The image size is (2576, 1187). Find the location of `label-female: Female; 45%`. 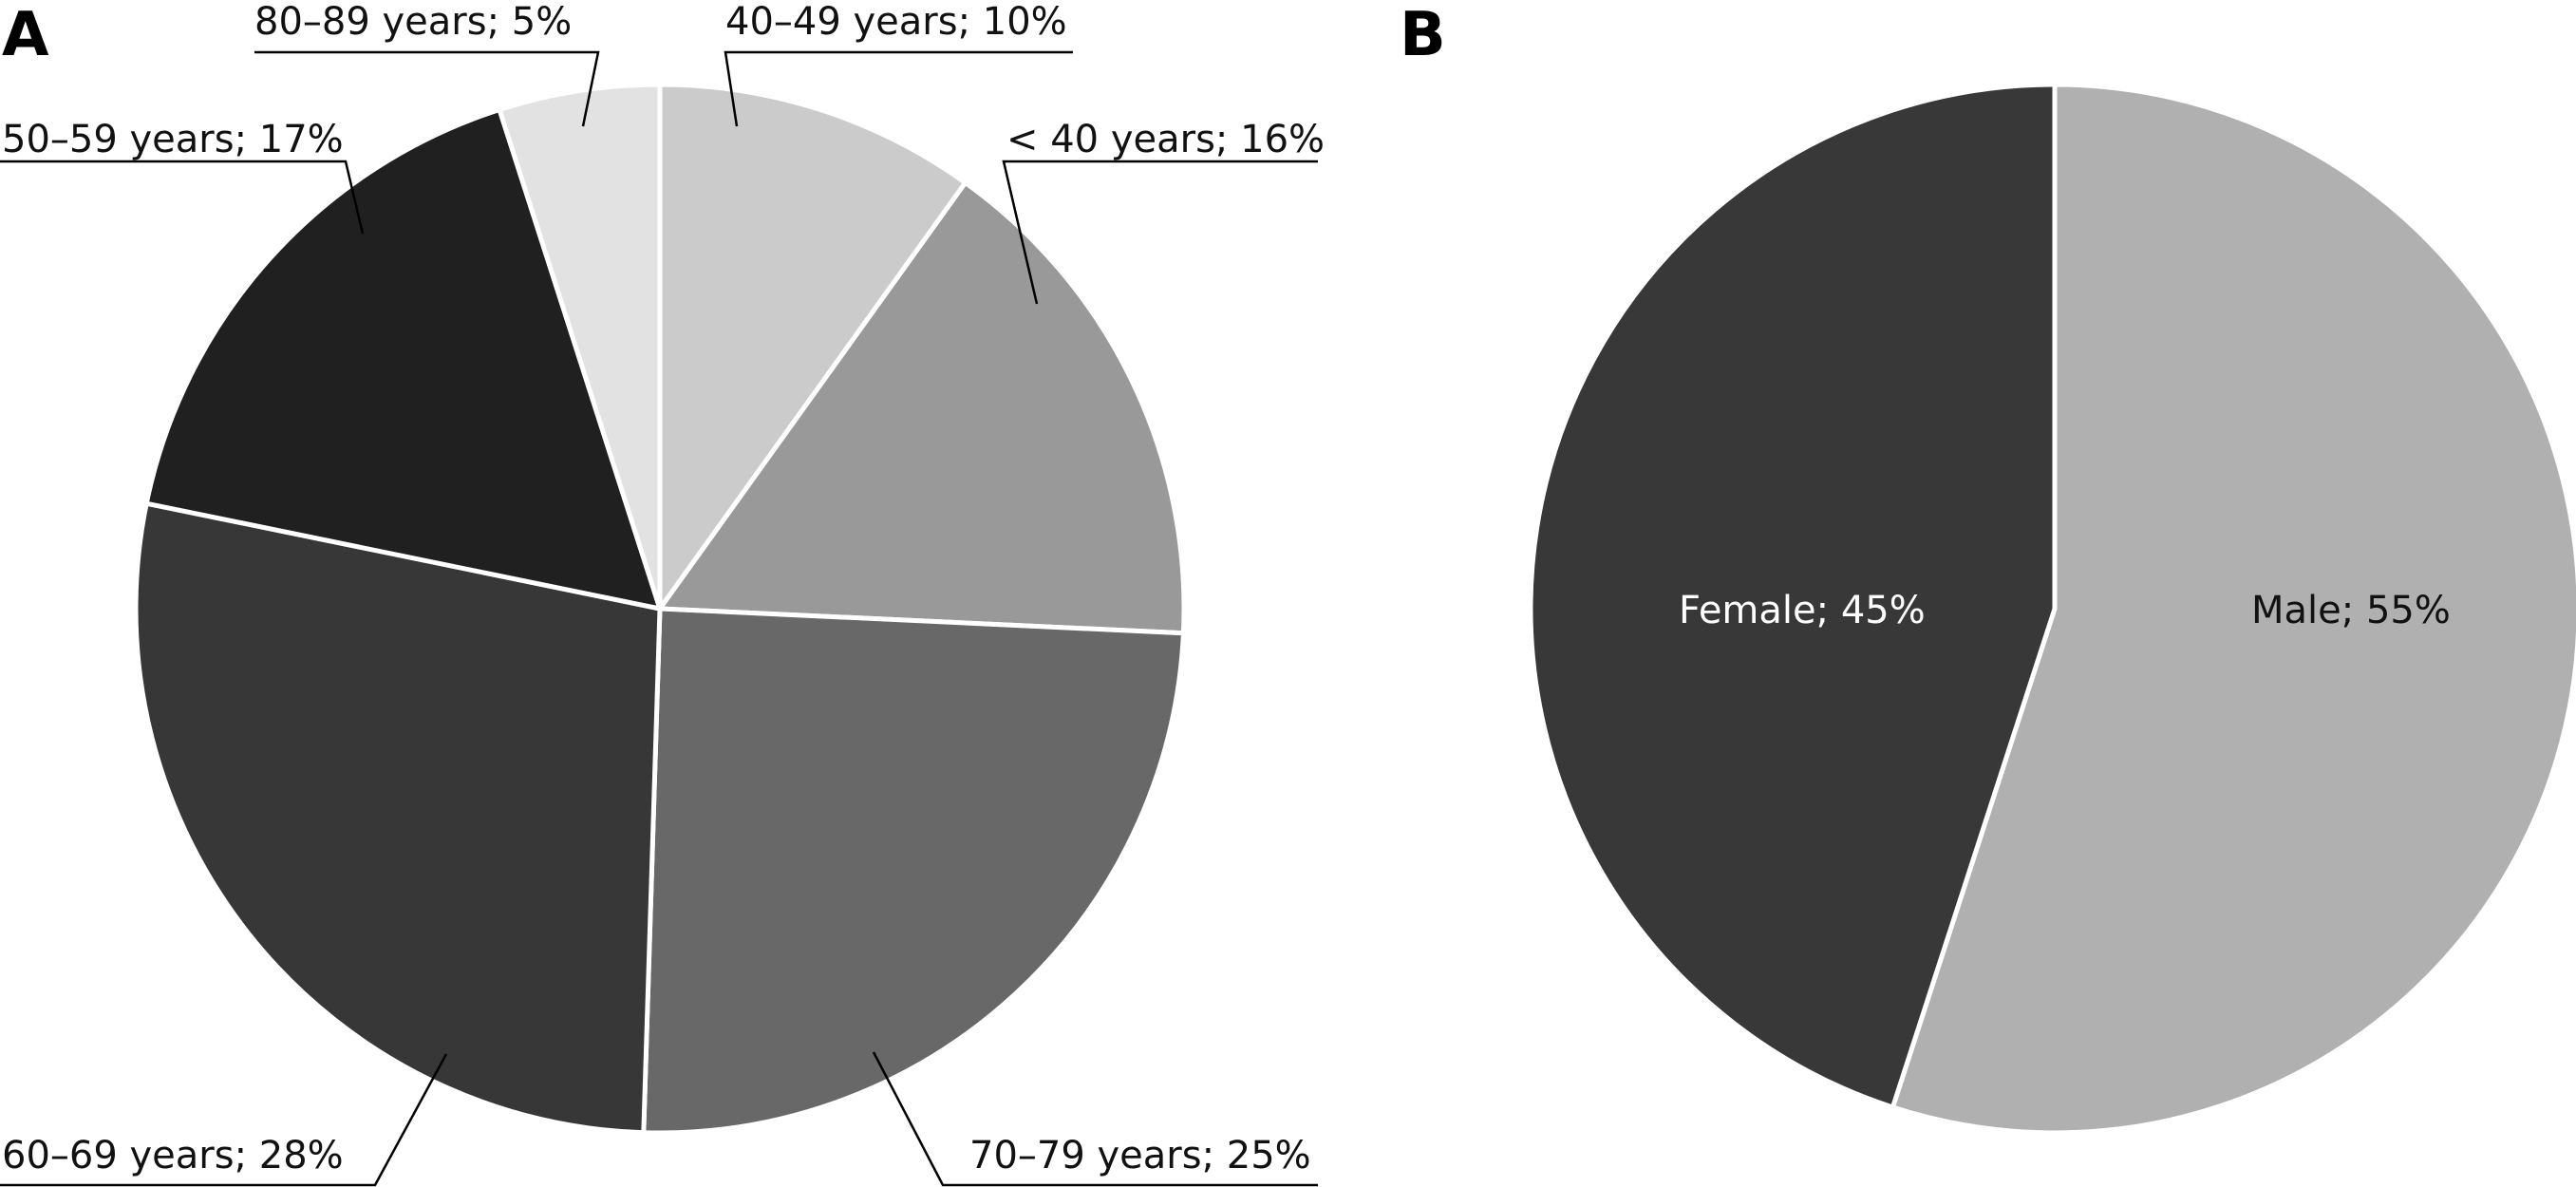

label-female: Female; 45% is located at coordinates (1802, 610).